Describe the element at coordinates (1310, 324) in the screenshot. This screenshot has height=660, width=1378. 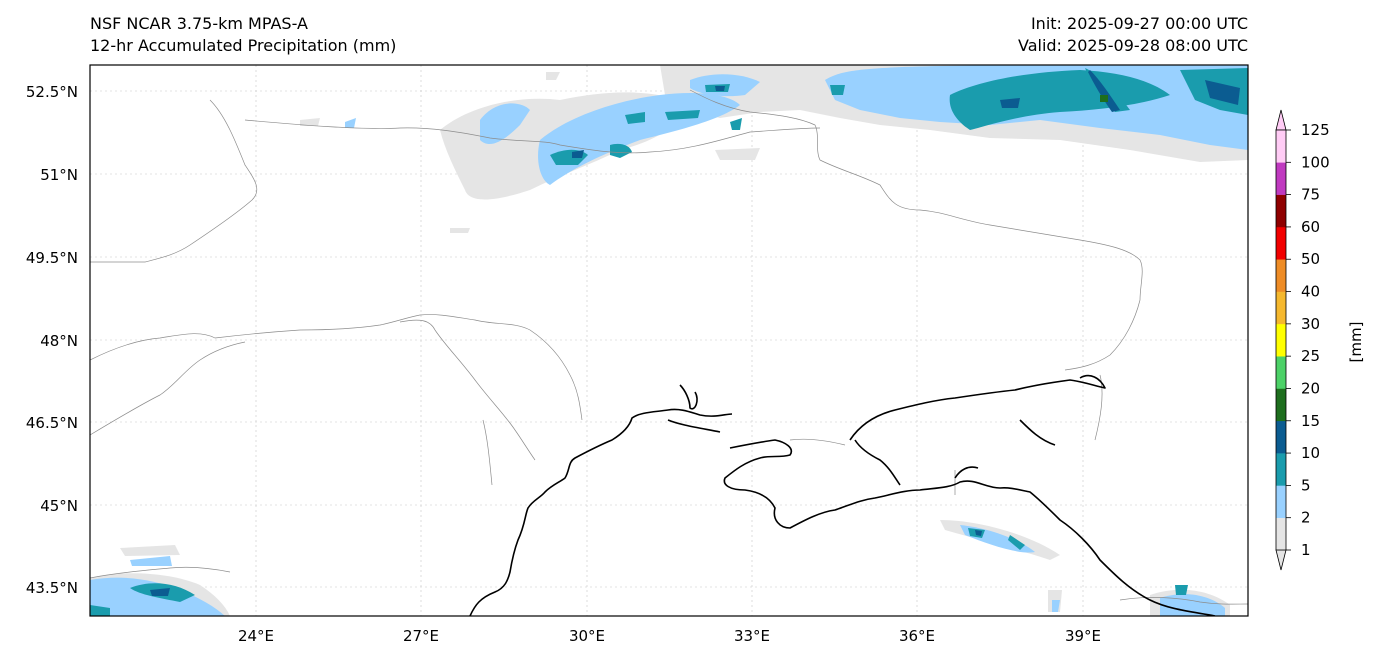
I see `colorbar-tick-label: 30` at that location.